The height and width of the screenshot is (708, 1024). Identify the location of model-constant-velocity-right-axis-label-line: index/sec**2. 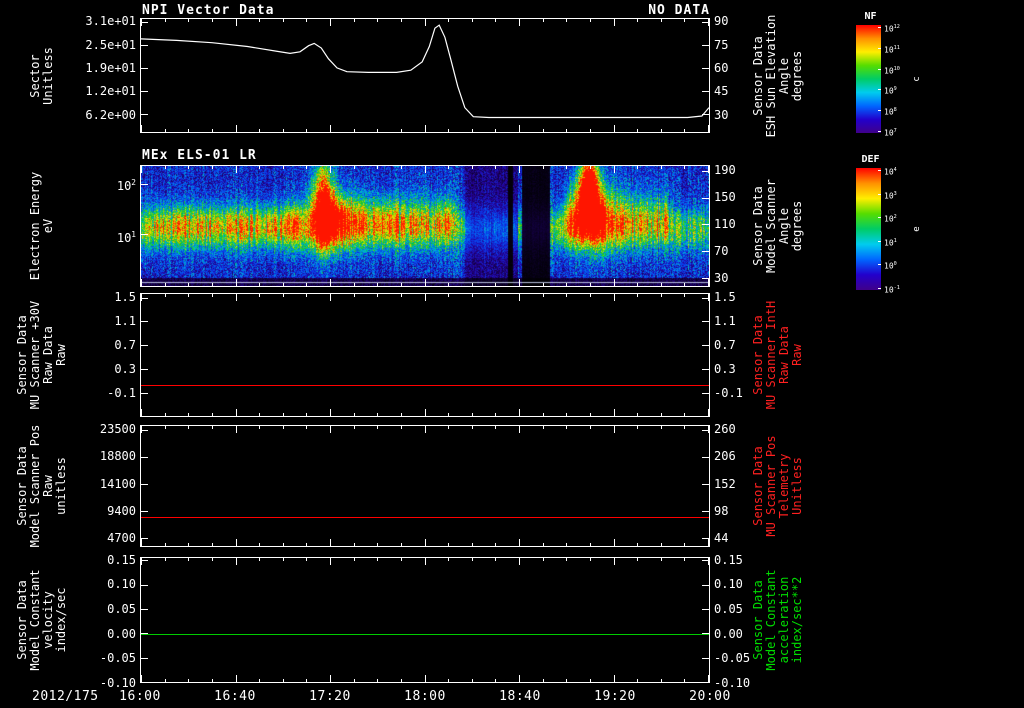
(797, 620).